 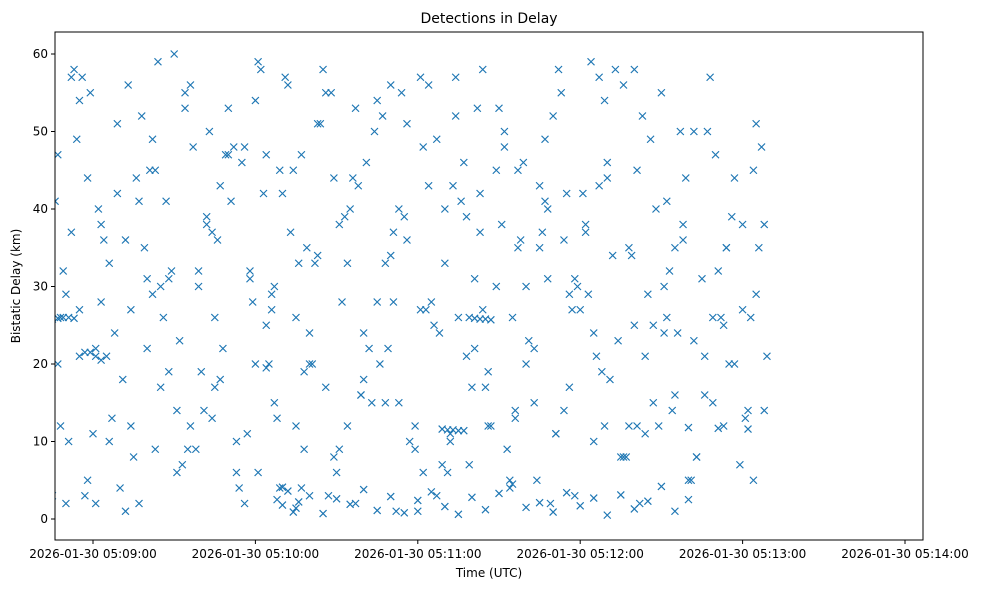 I want to click on x-tick-label: 2026-01-30 05:10:00, so click(x=255, y=554).